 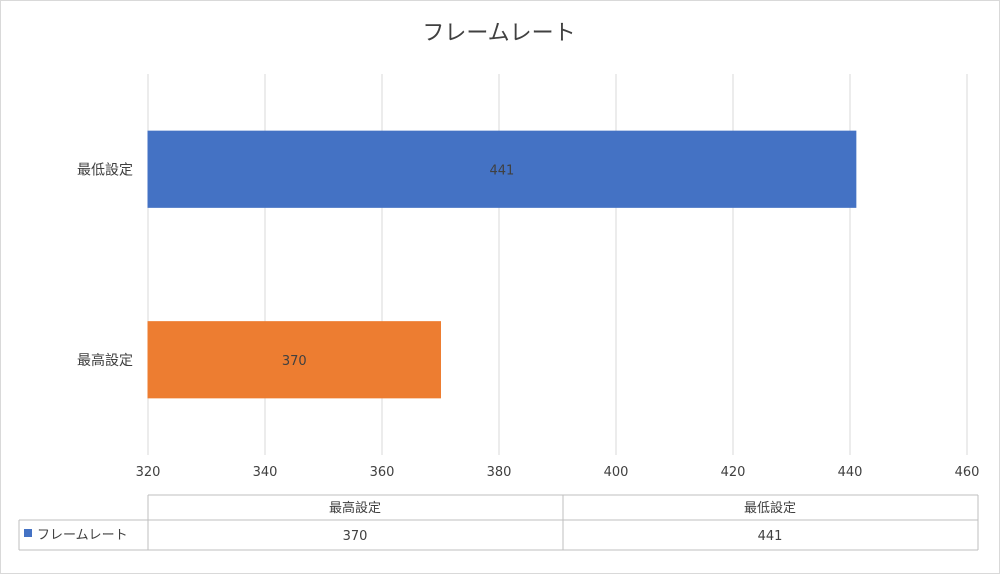 I want to click on x-tick-label: 320, so click(x=148, y=472).